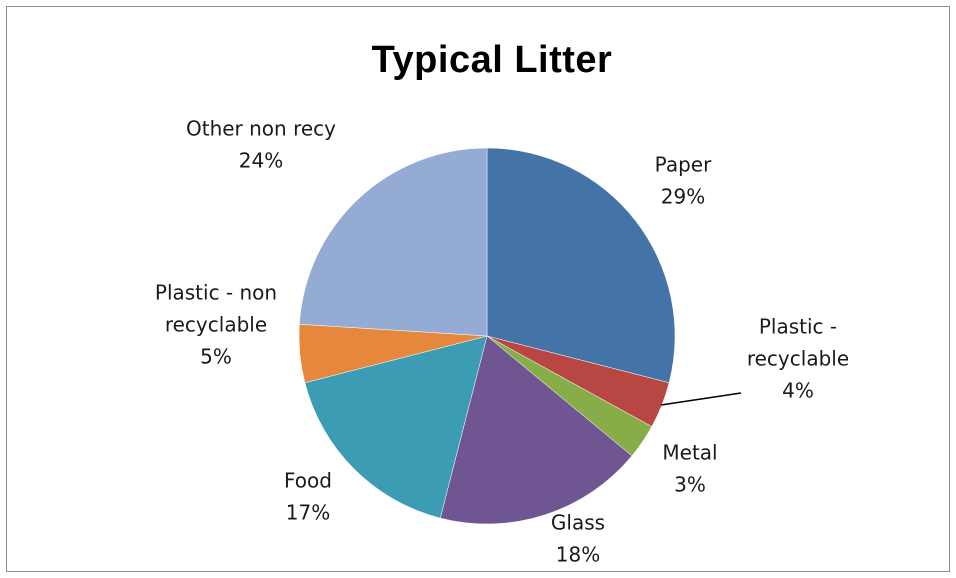  I want to click on slice-category-label: Glass, so click(578, 523).